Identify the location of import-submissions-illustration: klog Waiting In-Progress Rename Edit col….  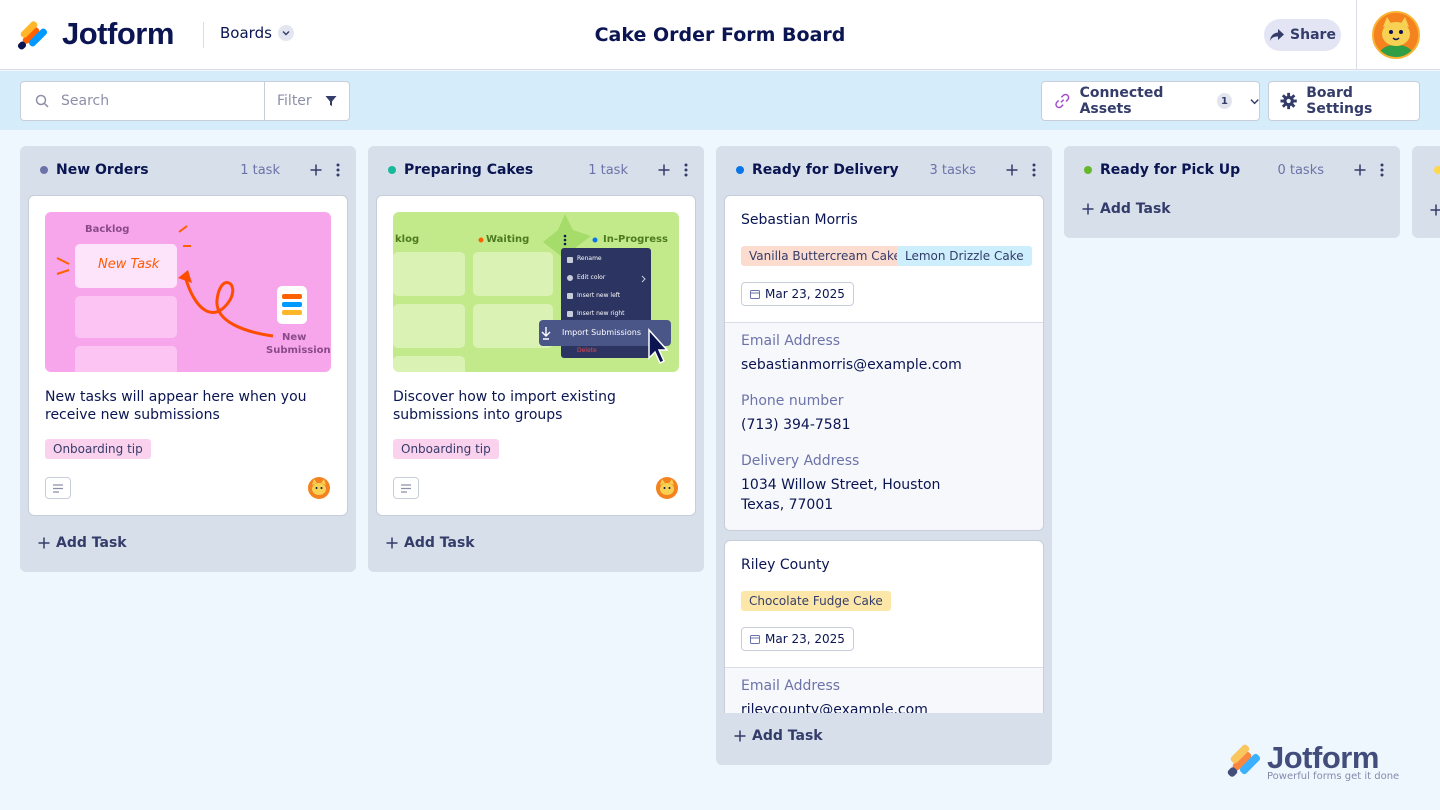
(536, 292).